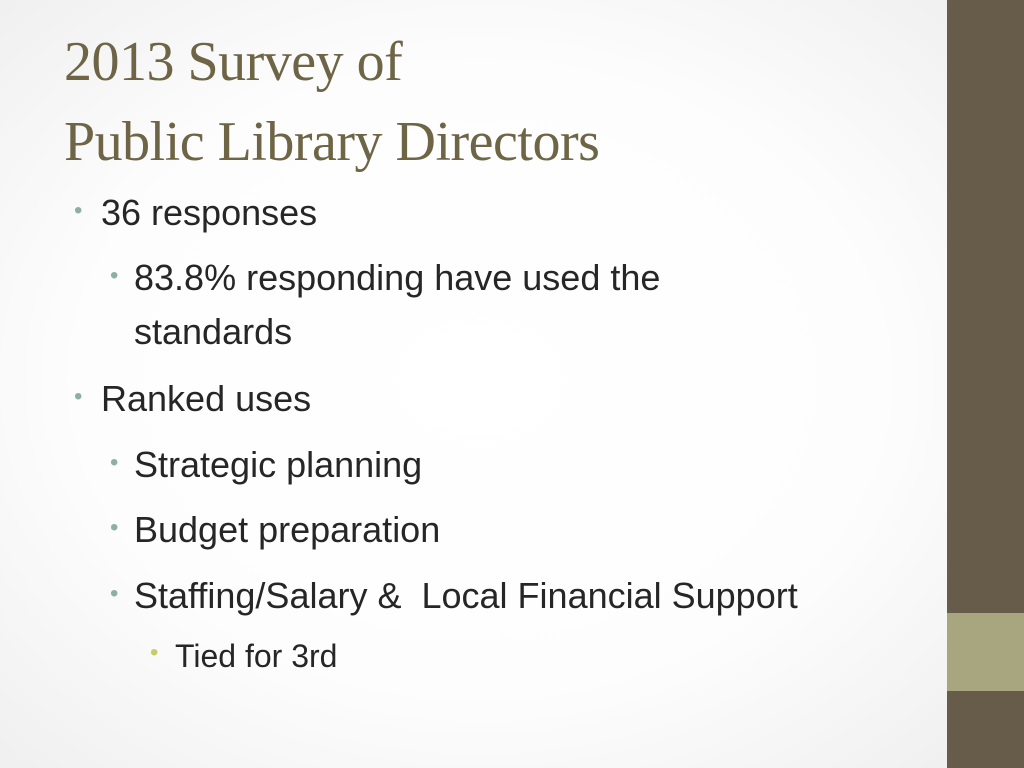  I want to click on bullet-item-responses: • 36 responses, so click(196, 212).